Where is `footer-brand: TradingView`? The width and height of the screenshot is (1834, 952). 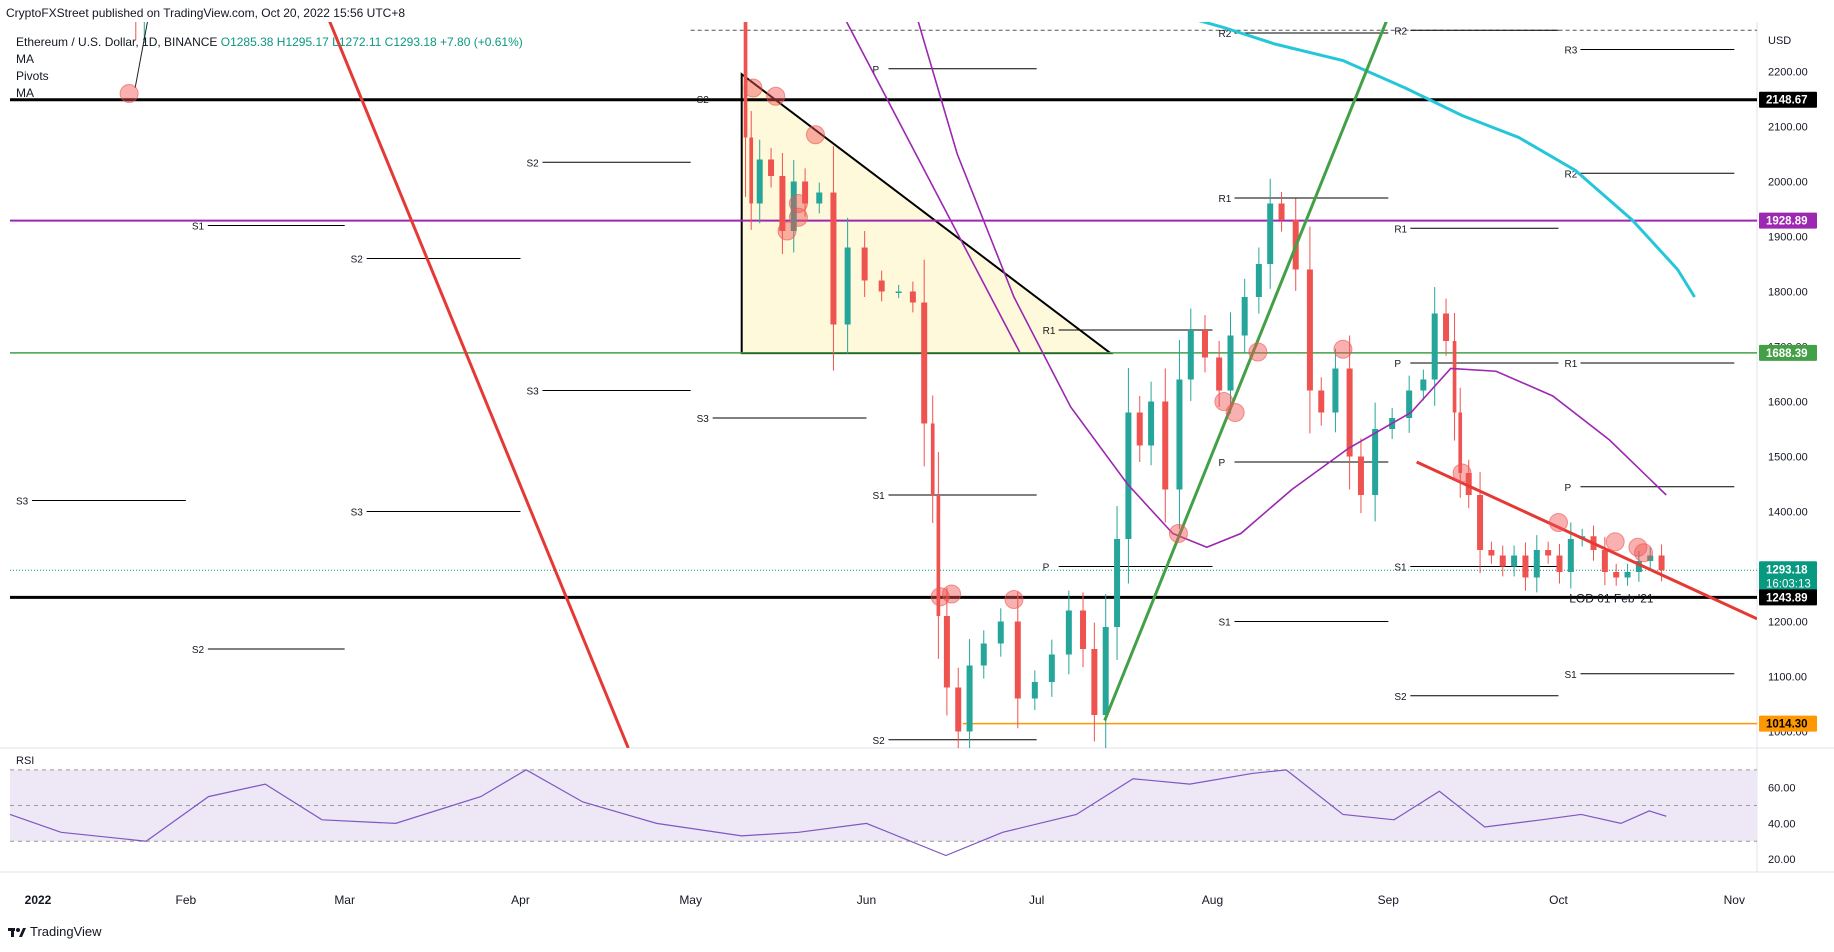
footer-brand: TradingView is located at coordinates (55, 931).